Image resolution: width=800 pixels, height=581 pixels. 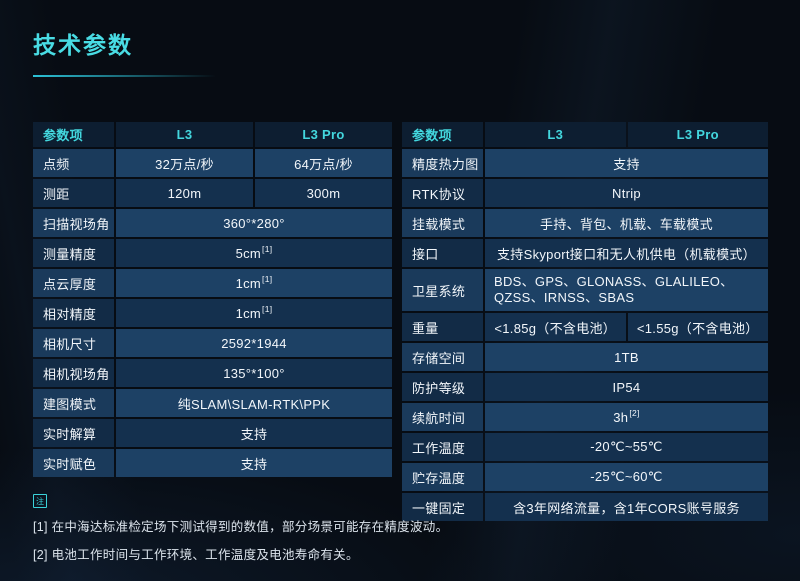 I want to click on row-label: 扫描视场角, so click(x=73, y=223).